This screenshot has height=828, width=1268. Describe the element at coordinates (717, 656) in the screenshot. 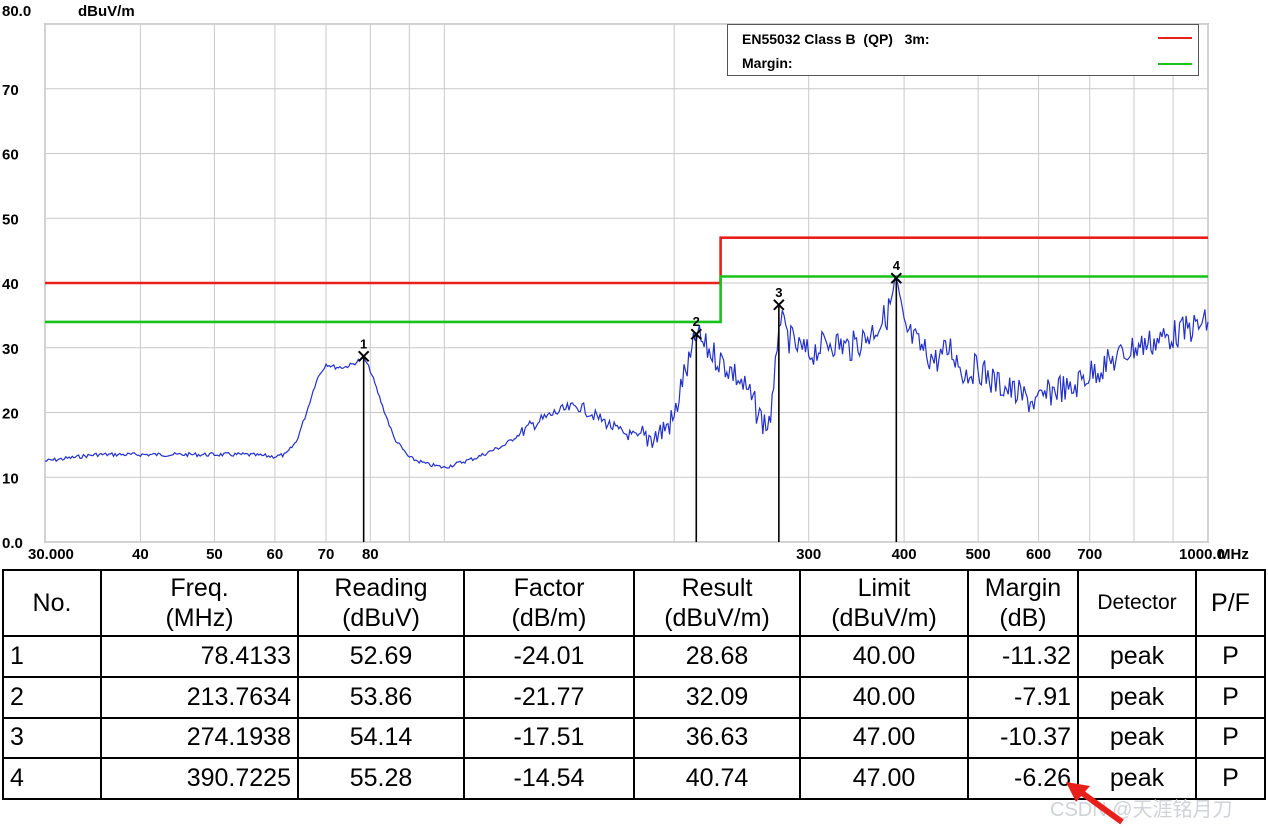

I see `cell-result: 28.68` at that location.